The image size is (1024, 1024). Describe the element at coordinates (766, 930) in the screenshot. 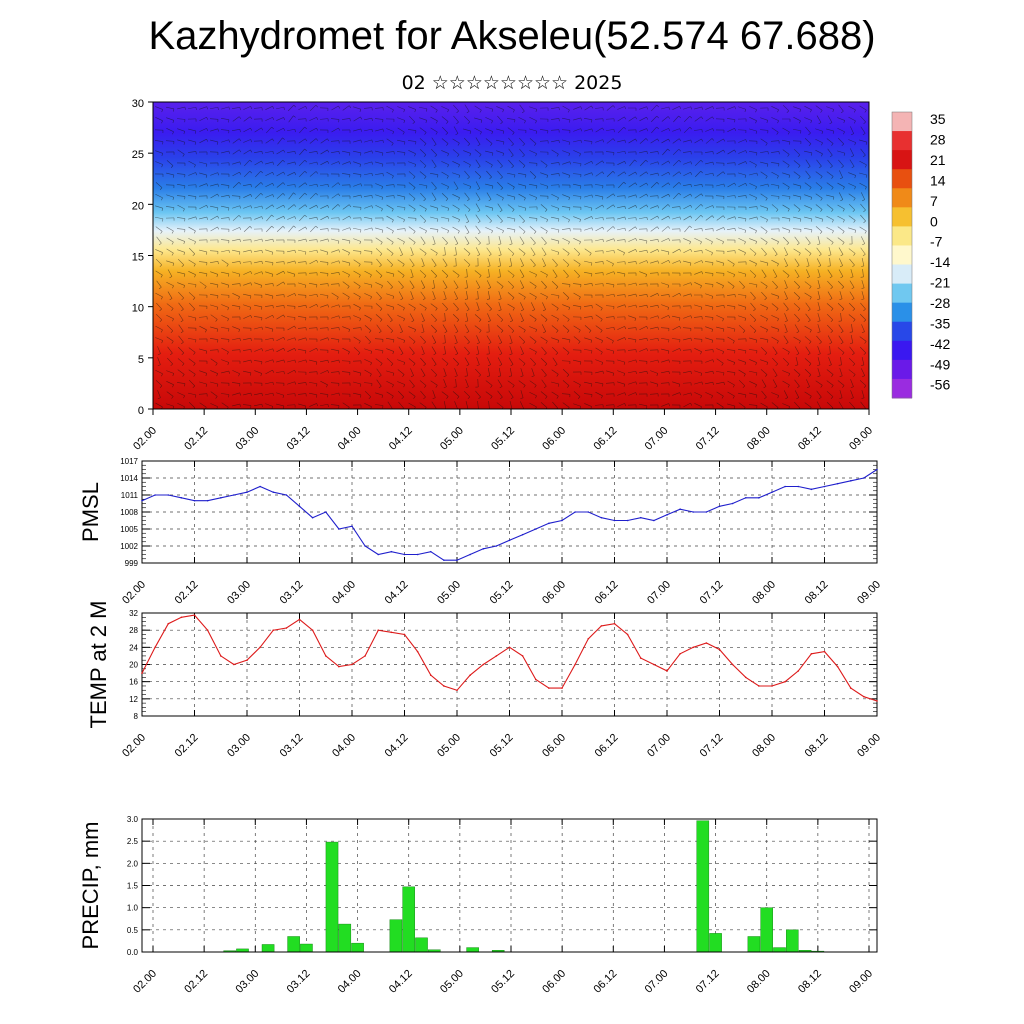

I see `precip-bar` at that location.